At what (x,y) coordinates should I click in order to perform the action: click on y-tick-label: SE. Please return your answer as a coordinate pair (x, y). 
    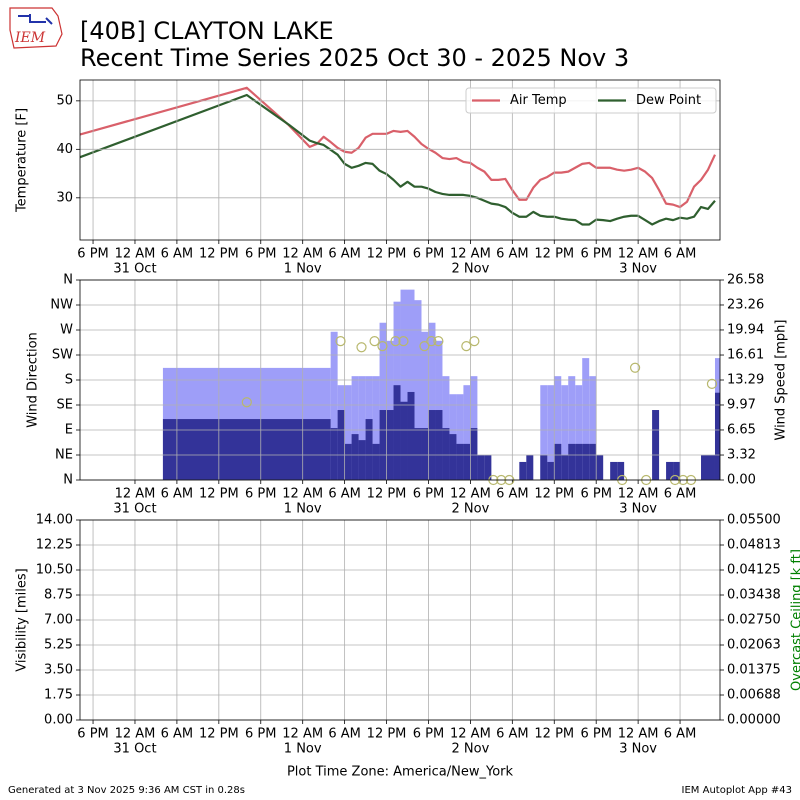
    Looking at the image, I should click on (65, 405).